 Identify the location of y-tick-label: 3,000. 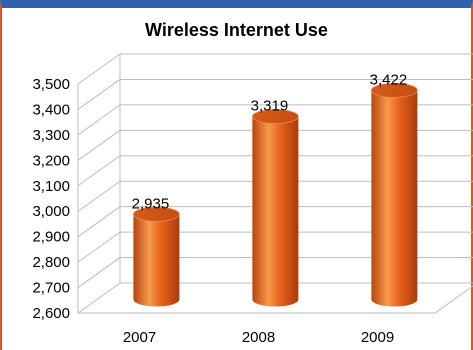
(51, 211).